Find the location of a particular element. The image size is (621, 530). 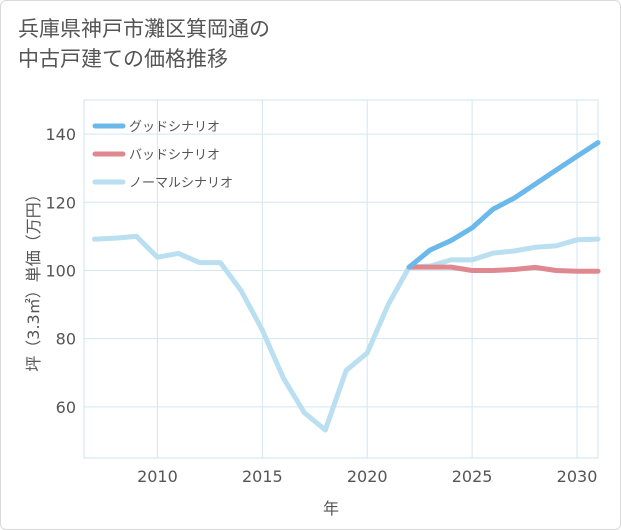

x-tick-label: 2025 is located at coordinates (472, 476).